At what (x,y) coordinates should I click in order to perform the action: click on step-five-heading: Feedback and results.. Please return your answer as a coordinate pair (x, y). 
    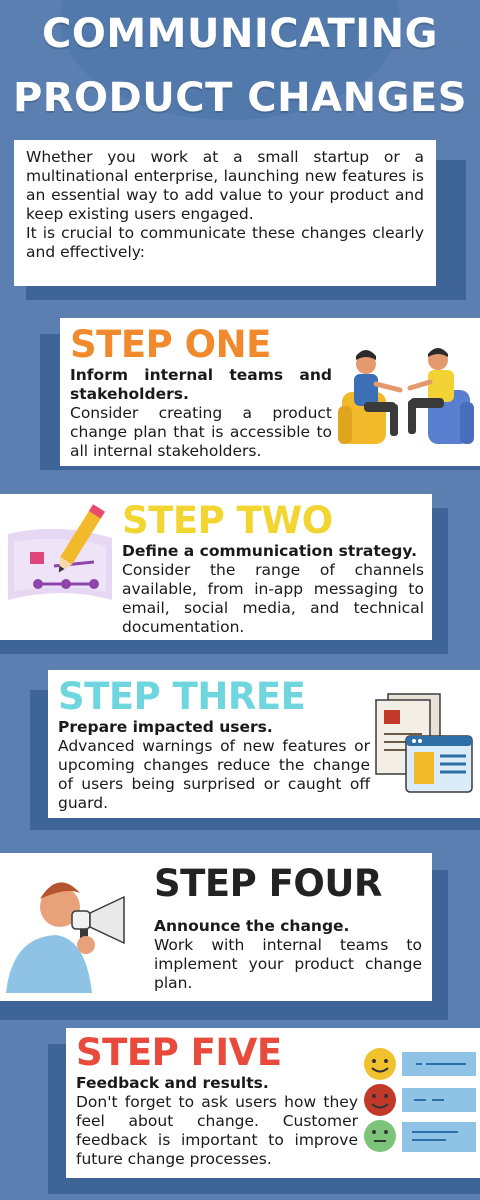
    Looking at the image, I should click on (172, 1083).